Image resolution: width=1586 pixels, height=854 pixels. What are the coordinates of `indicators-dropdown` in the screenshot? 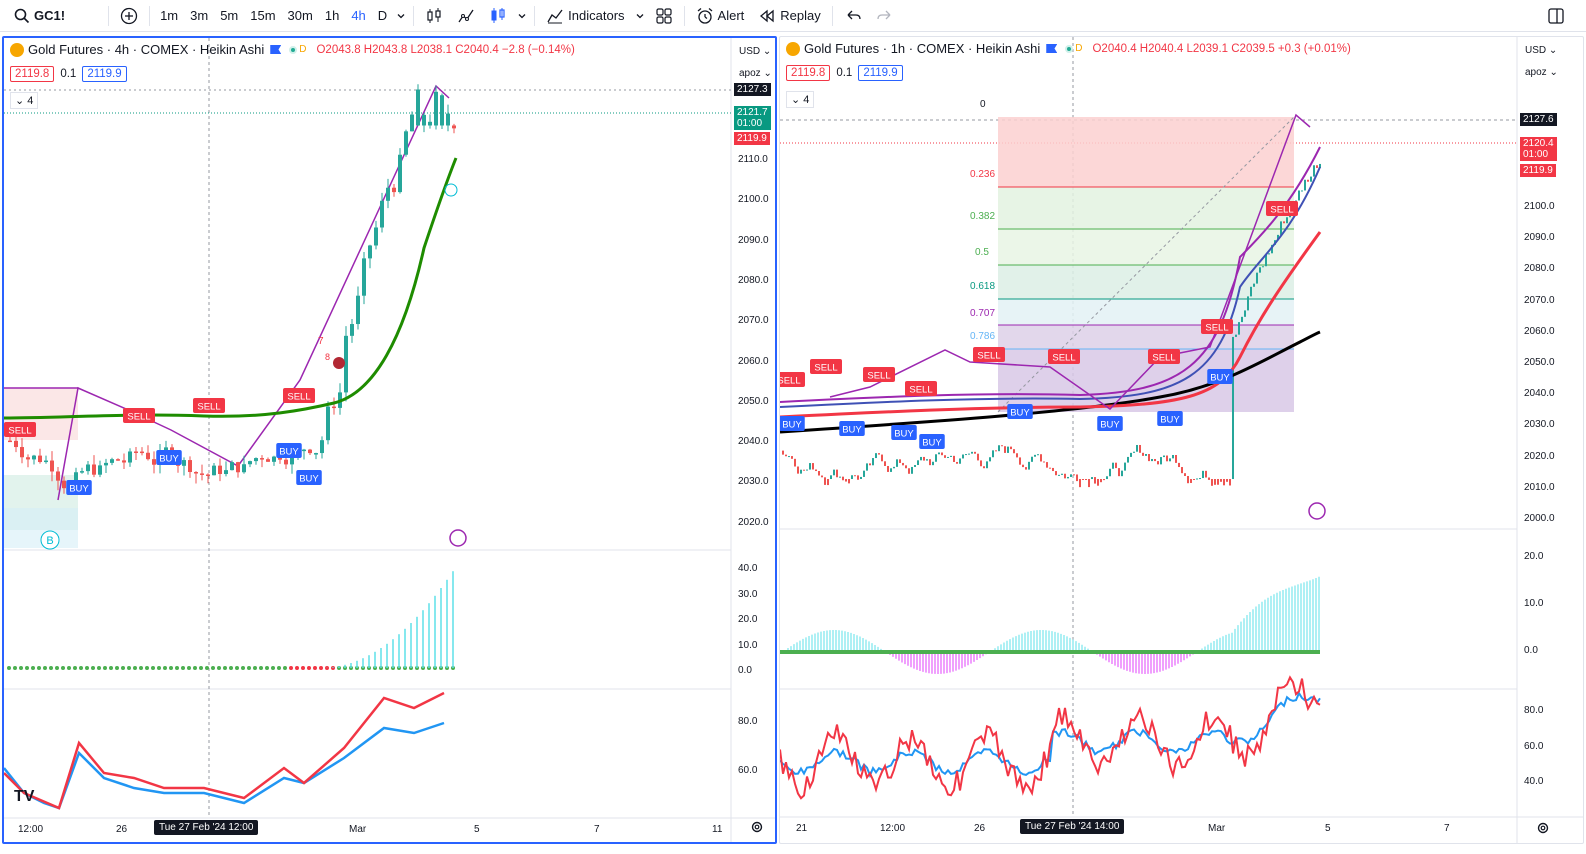 It's located at (640, 16).